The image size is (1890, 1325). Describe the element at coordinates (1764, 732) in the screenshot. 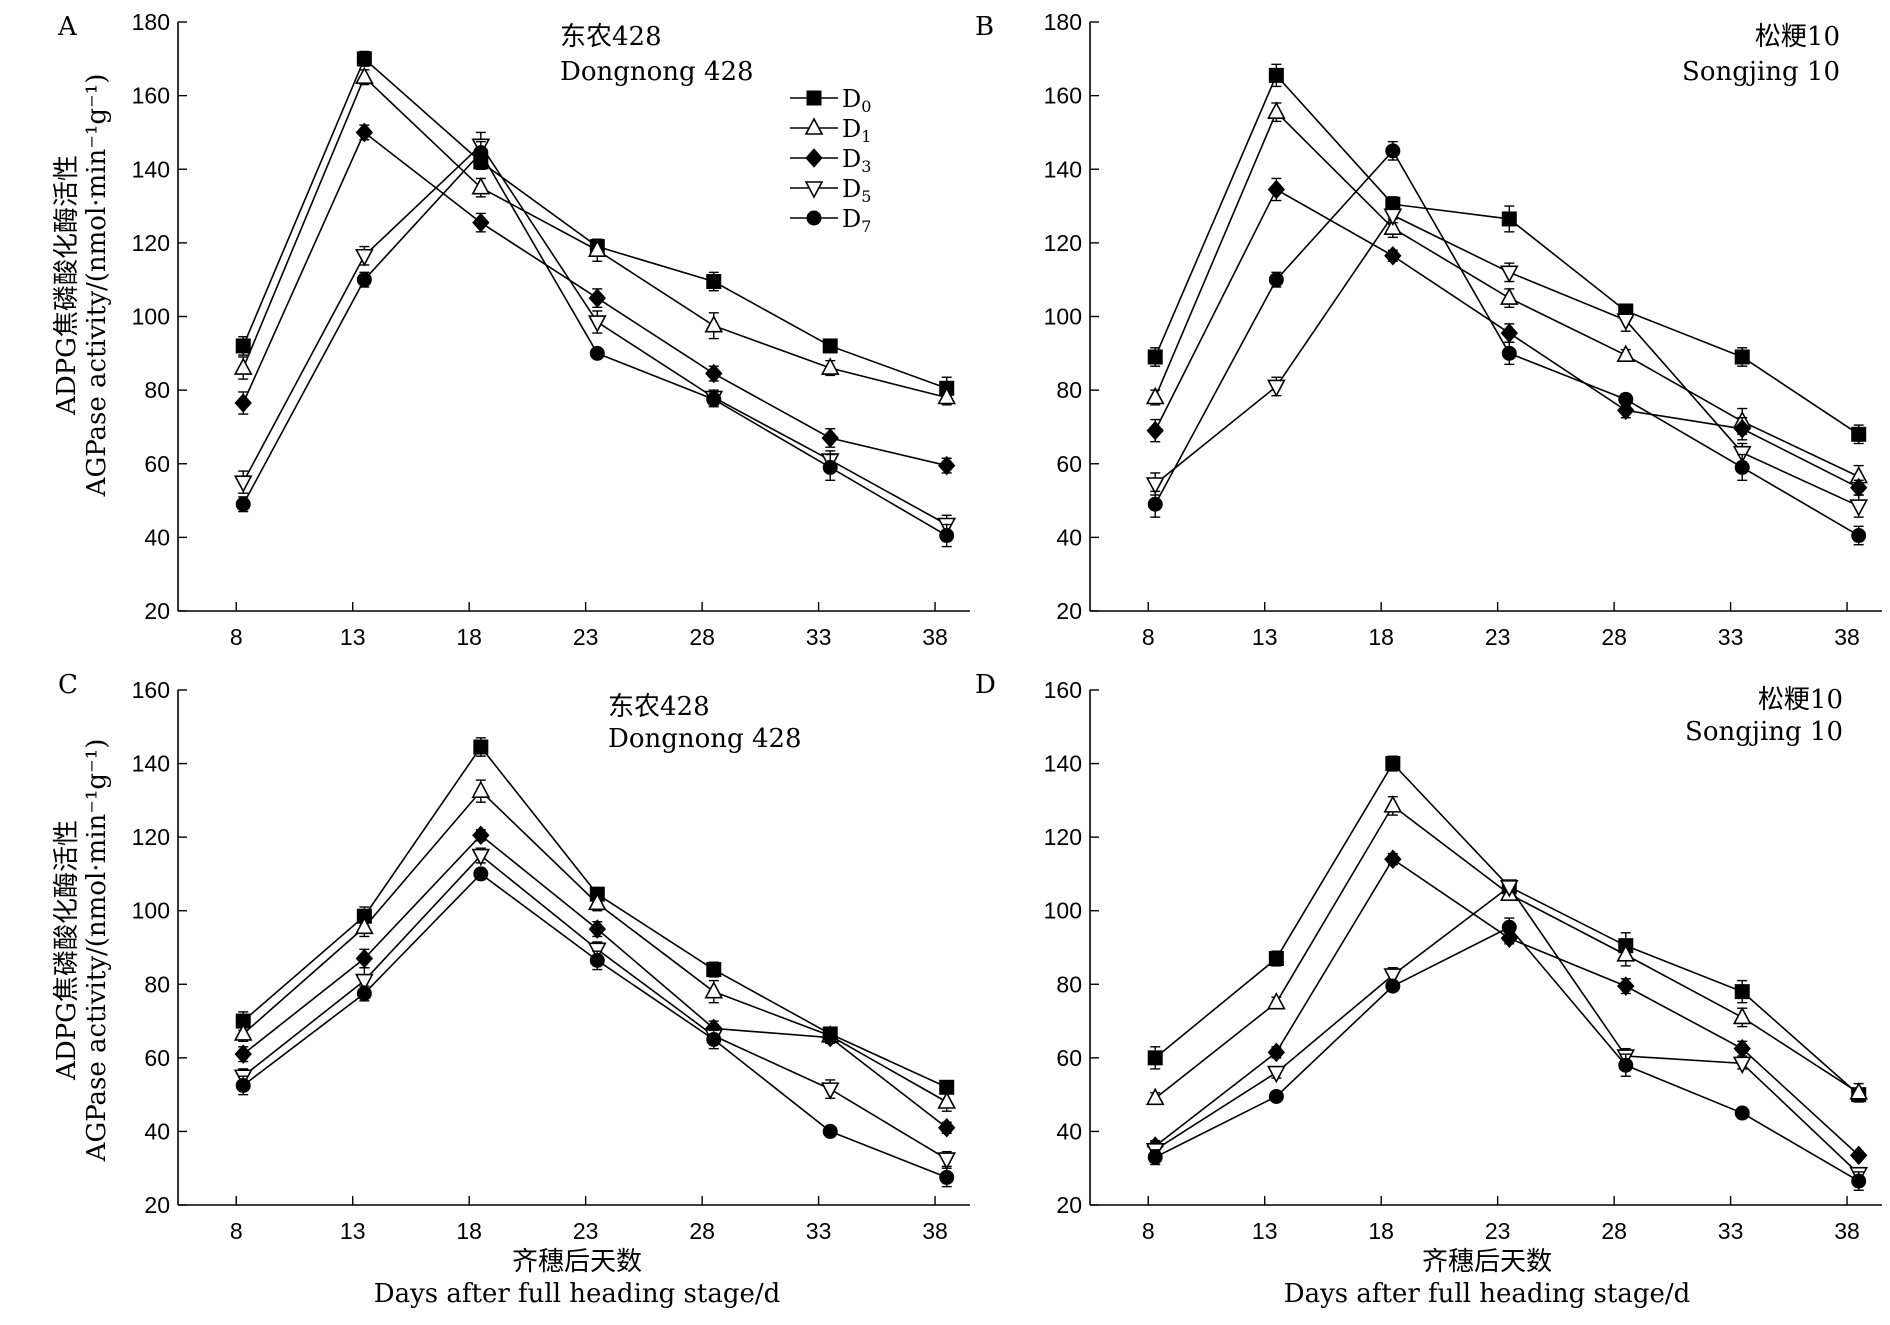

I see `panel-title-en: Songjing 10` at that location.